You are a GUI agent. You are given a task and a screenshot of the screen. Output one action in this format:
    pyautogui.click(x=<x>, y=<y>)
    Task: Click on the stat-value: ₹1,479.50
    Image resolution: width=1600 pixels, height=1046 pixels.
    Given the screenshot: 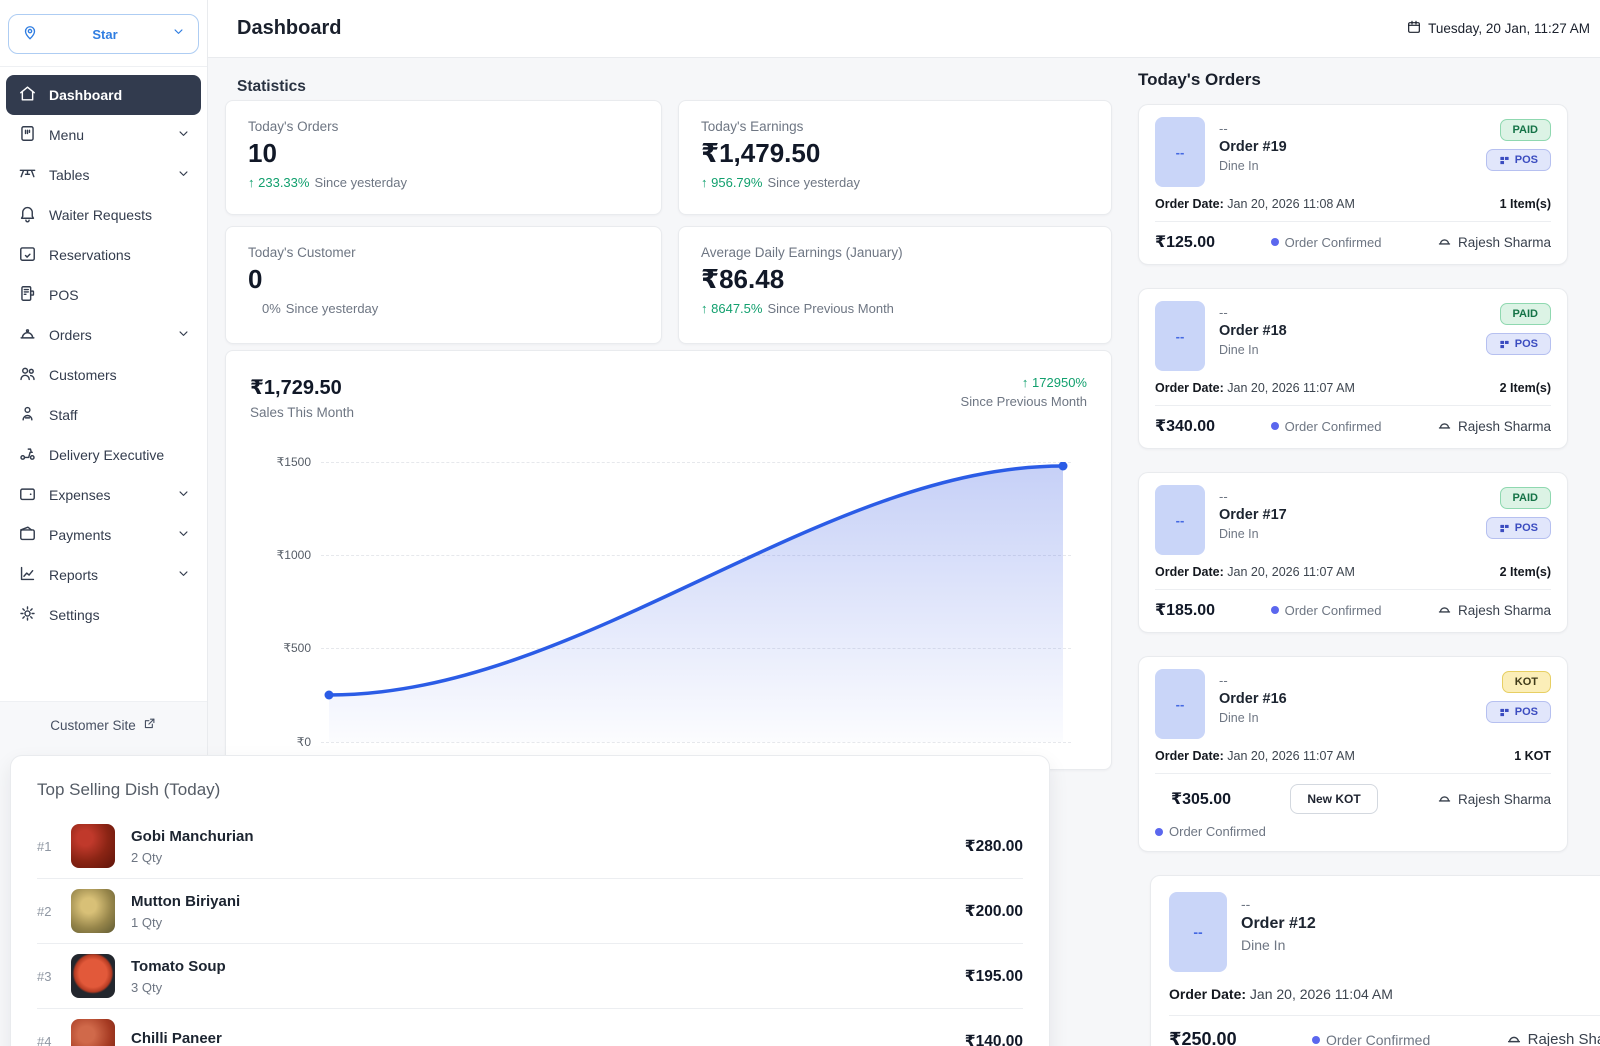 What is the action you would take?
    pyautogui.click(x=761, y=153)
    